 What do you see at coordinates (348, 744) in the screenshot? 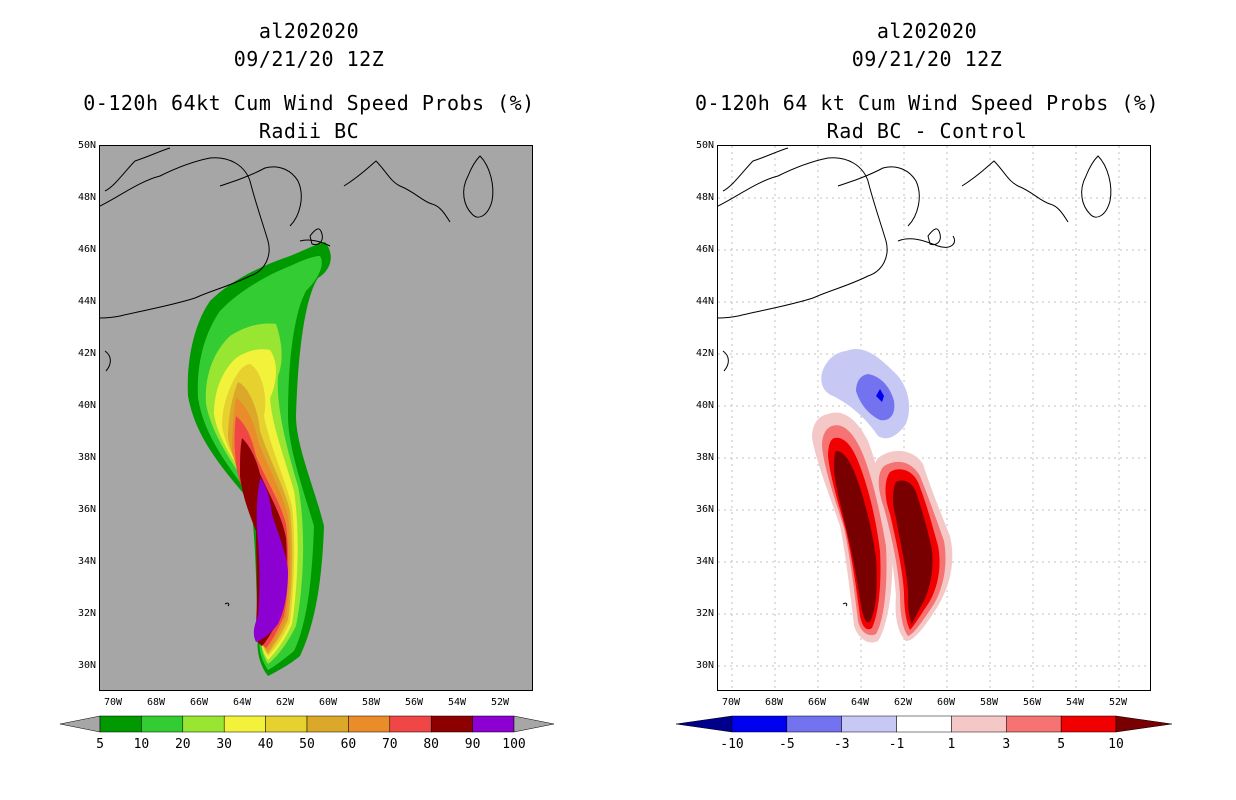
I see `colorbar-label: 60` at bounding box center [348, 744].